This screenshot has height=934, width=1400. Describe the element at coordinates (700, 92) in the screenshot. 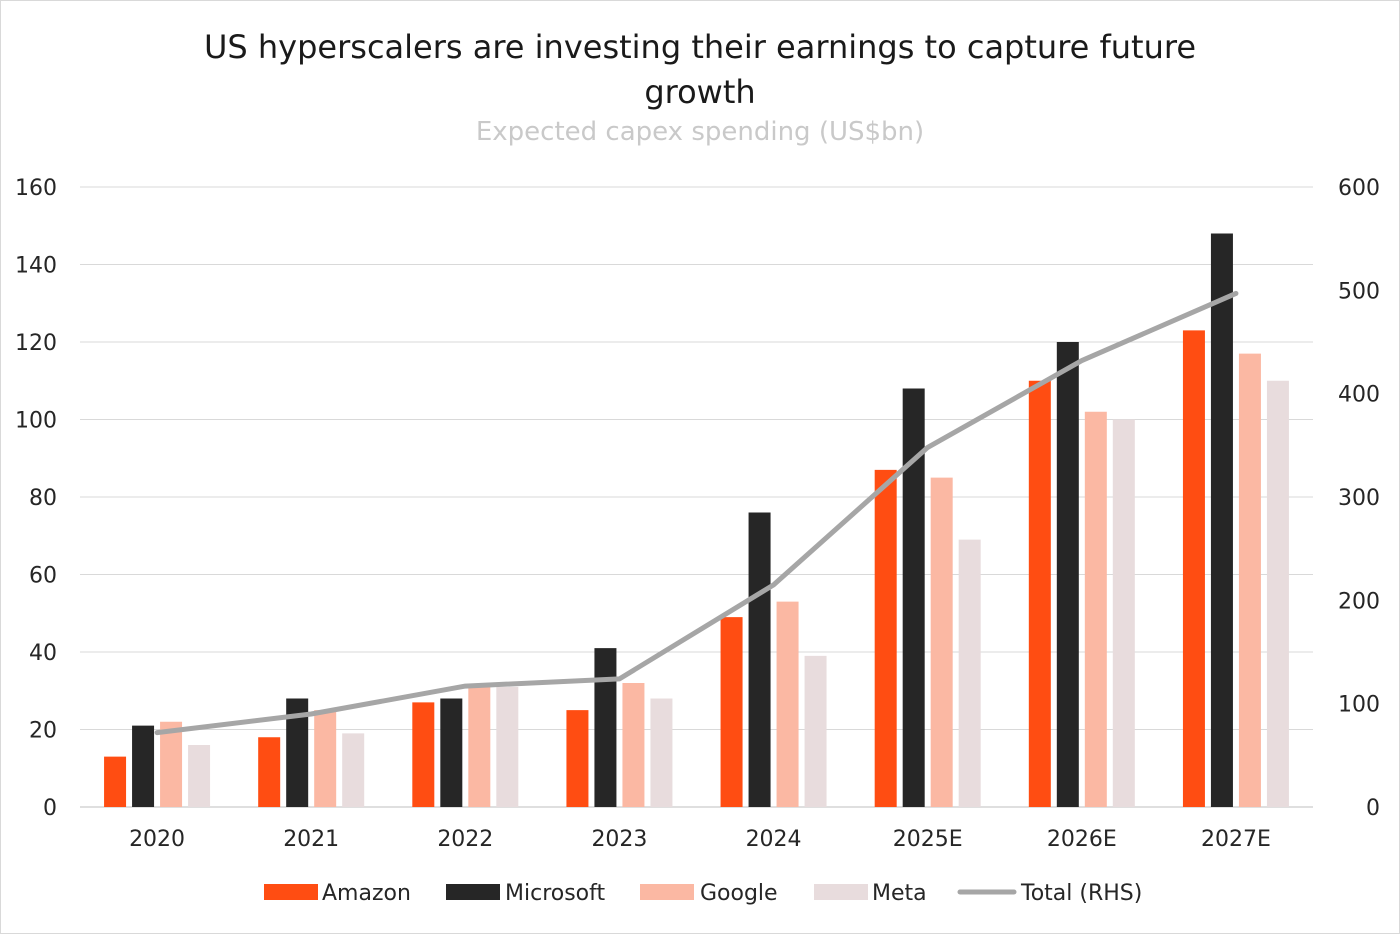

I see `chart-title-line-2: growth` at that location.